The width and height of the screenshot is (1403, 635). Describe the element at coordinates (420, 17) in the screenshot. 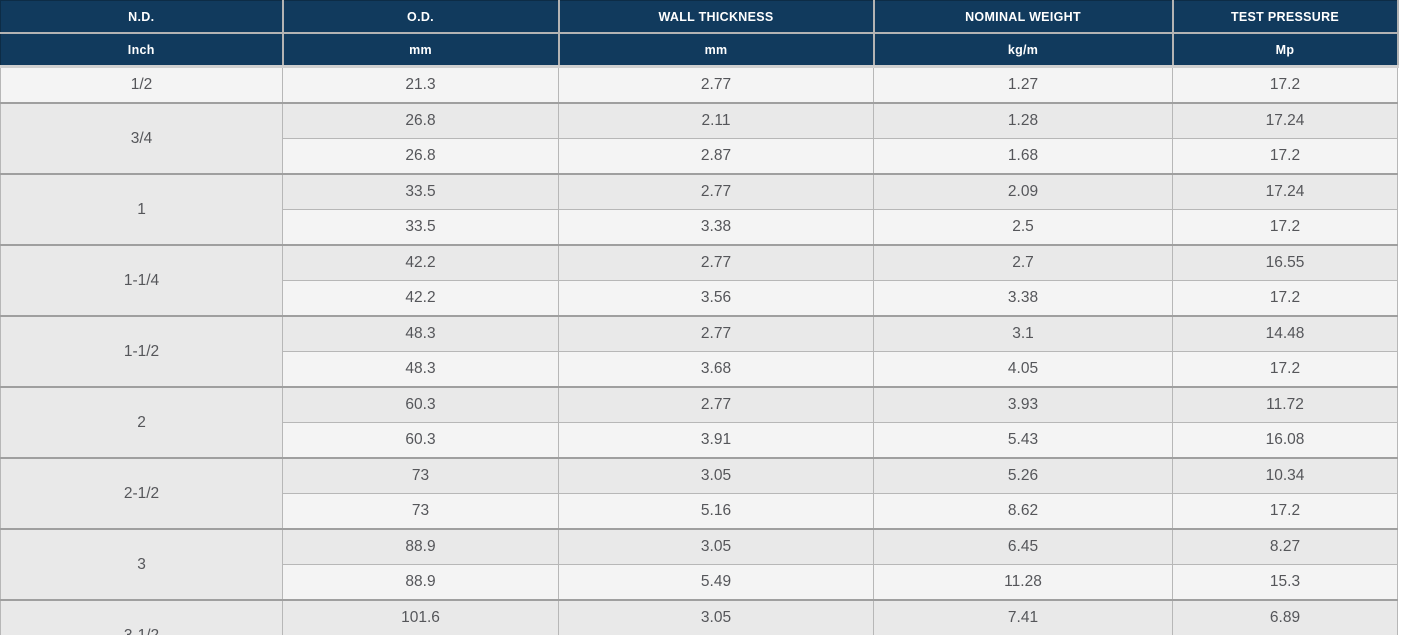

I see `column-header-od: O.D.` at that location.